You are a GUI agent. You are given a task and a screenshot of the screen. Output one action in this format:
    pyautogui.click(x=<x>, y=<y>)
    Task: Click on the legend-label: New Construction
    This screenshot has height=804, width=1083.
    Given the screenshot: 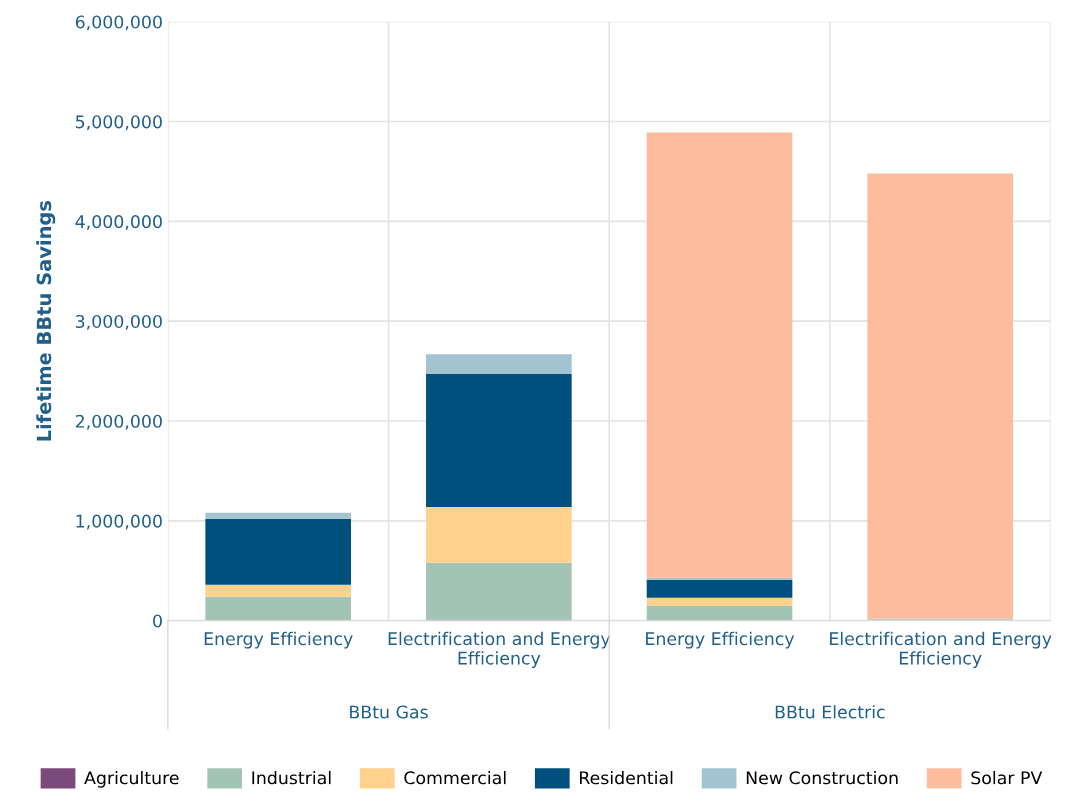 What is the action you would take?
    pyautogui.click(x=822, y=777)
    